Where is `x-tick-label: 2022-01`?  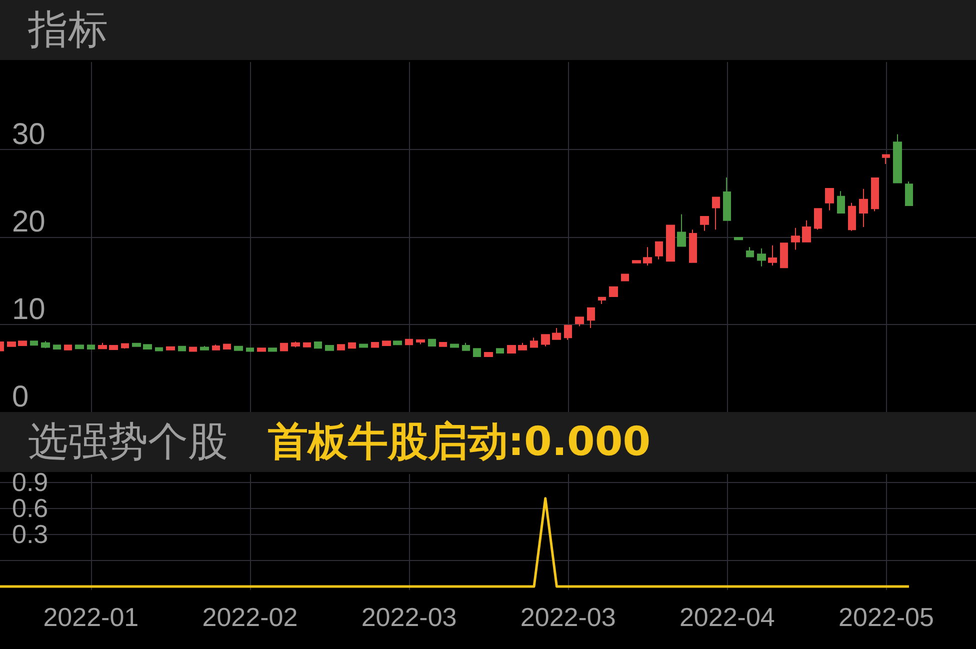 x-tick-label: 2022-01 is located at coordinates (91, 617).